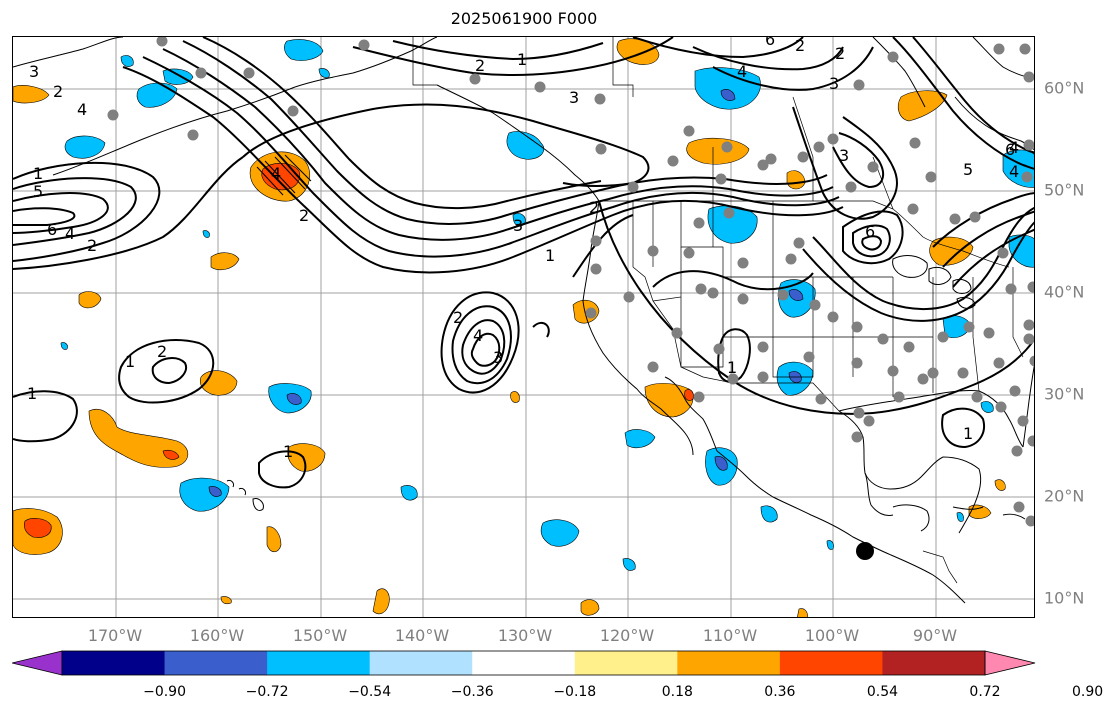  I want to click on lat-label-30n: 30°N, so click(1064, 394).